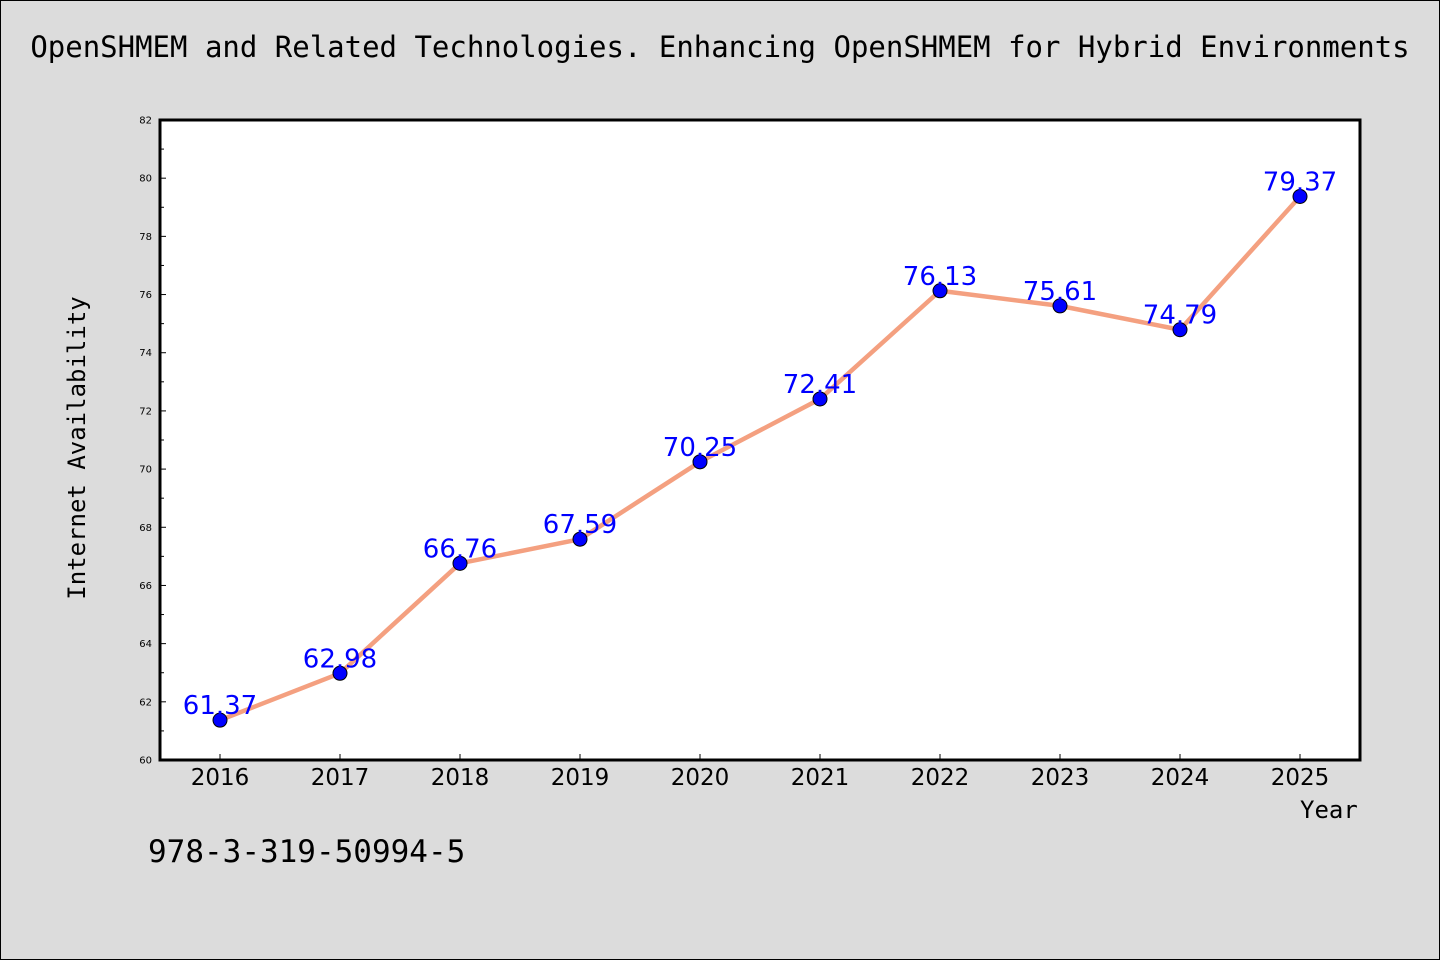  Describe the element at coordinates (1300, 183) in the screenshot. I see `data-label: 79.37` at that location.